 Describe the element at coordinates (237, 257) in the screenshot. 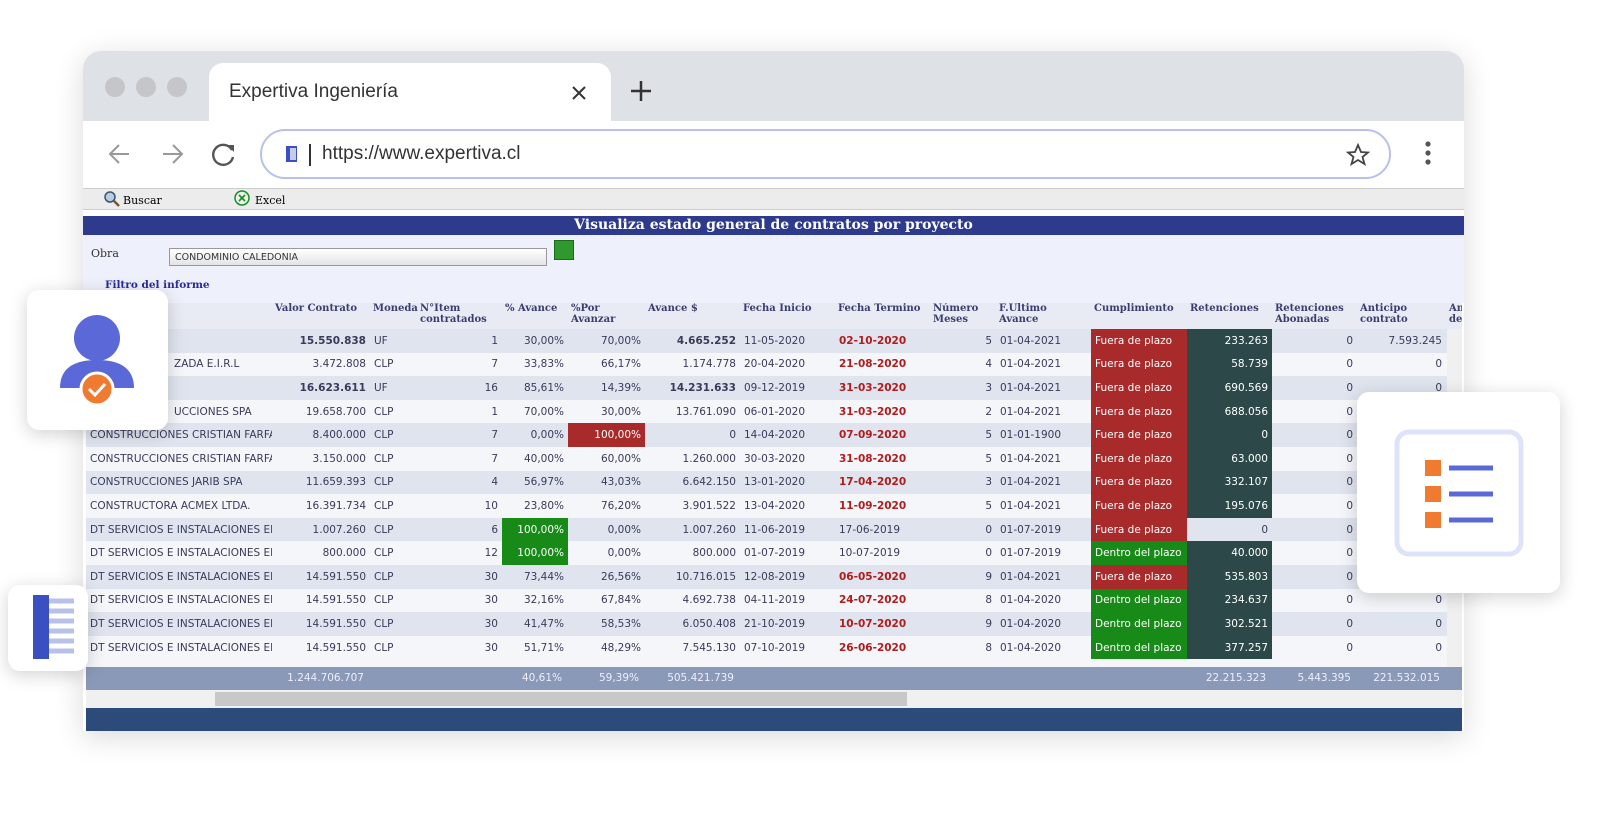

I see `select-value: CONDOMINIO CALEDONIA` at that location.